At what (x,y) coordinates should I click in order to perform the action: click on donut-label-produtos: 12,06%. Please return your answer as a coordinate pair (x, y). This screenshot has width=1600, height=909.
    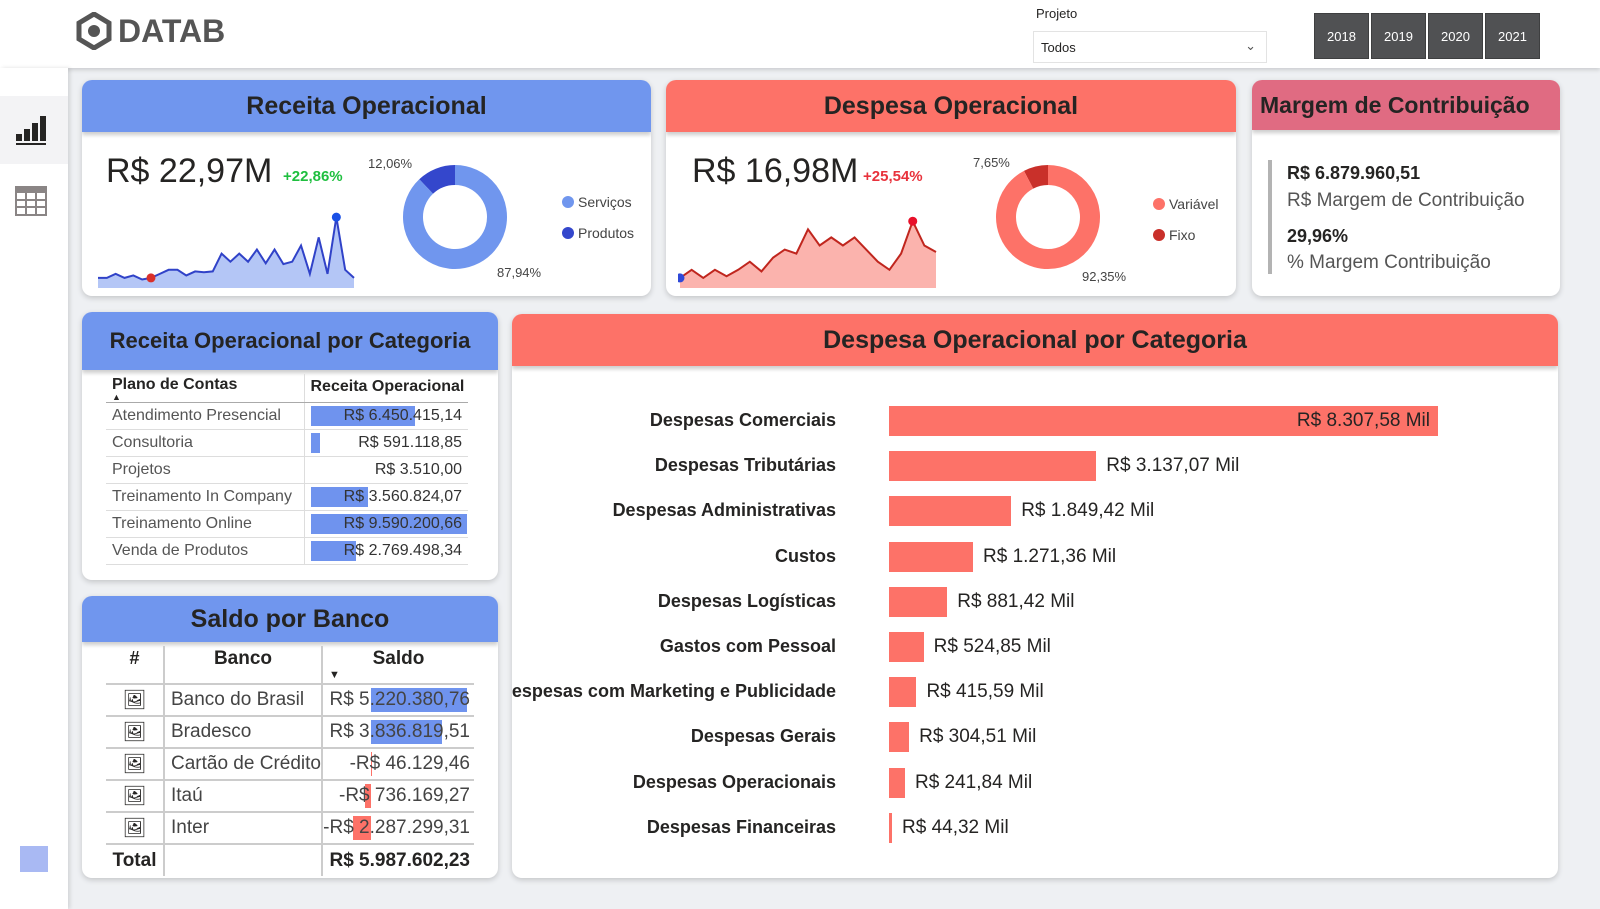
    Looking at the image, I should click on (390, 163).